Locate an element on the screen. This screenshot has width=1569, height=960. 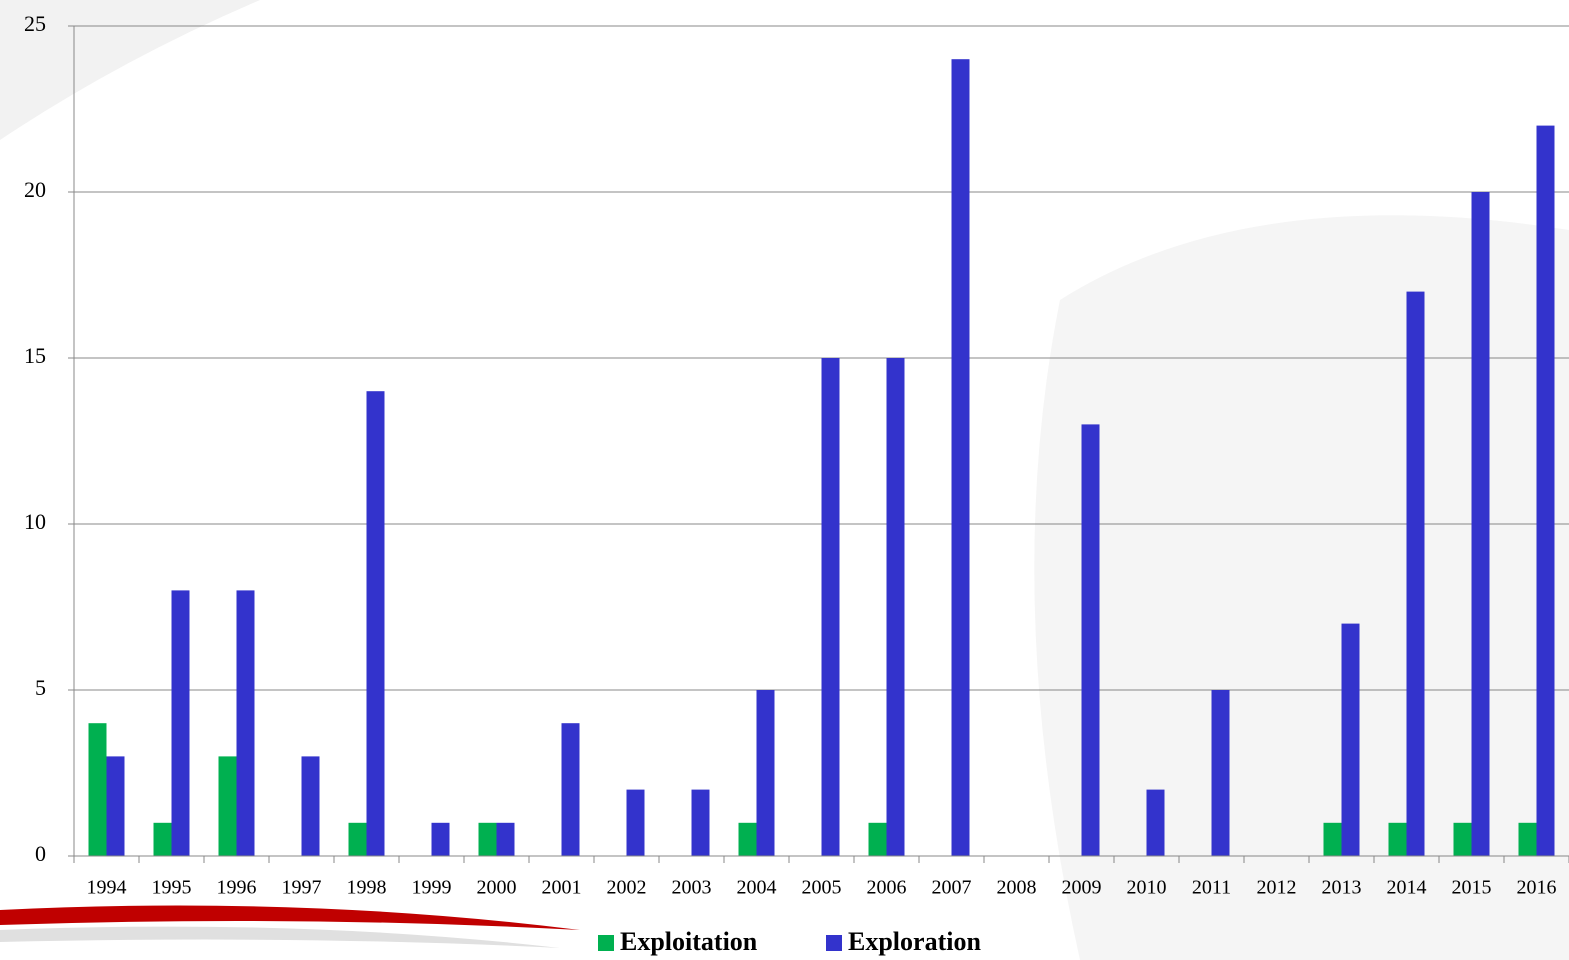
x-tick-label: 1996 is located at coordinates (237, 888).